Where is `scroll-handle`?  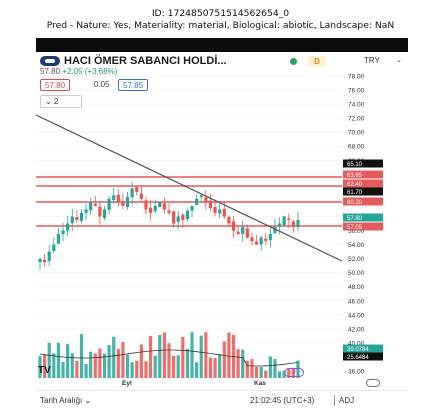
scroll-handle is located at coordinates (373, 383).